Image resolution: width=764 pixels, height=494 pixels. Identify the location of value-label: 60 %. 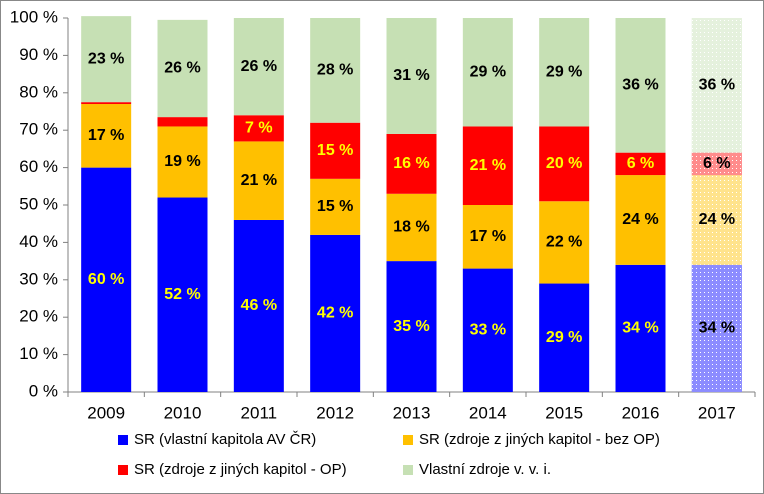
(106, 279).